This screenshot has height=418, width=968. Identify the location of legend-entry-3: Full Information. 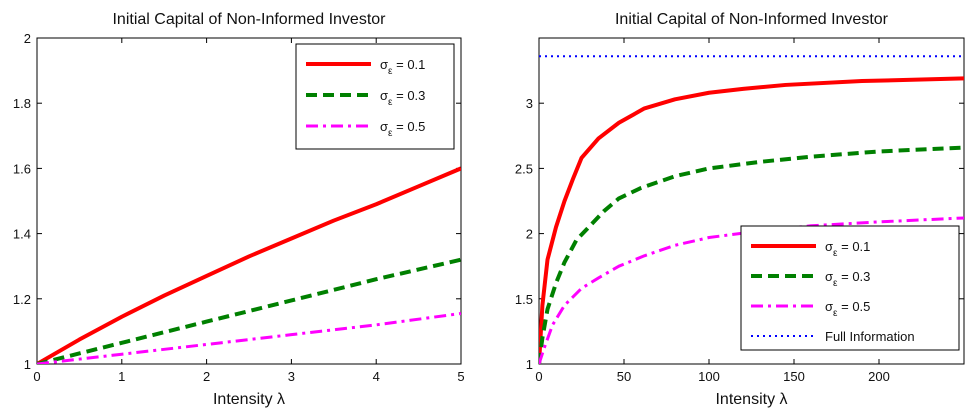
(870, 336).